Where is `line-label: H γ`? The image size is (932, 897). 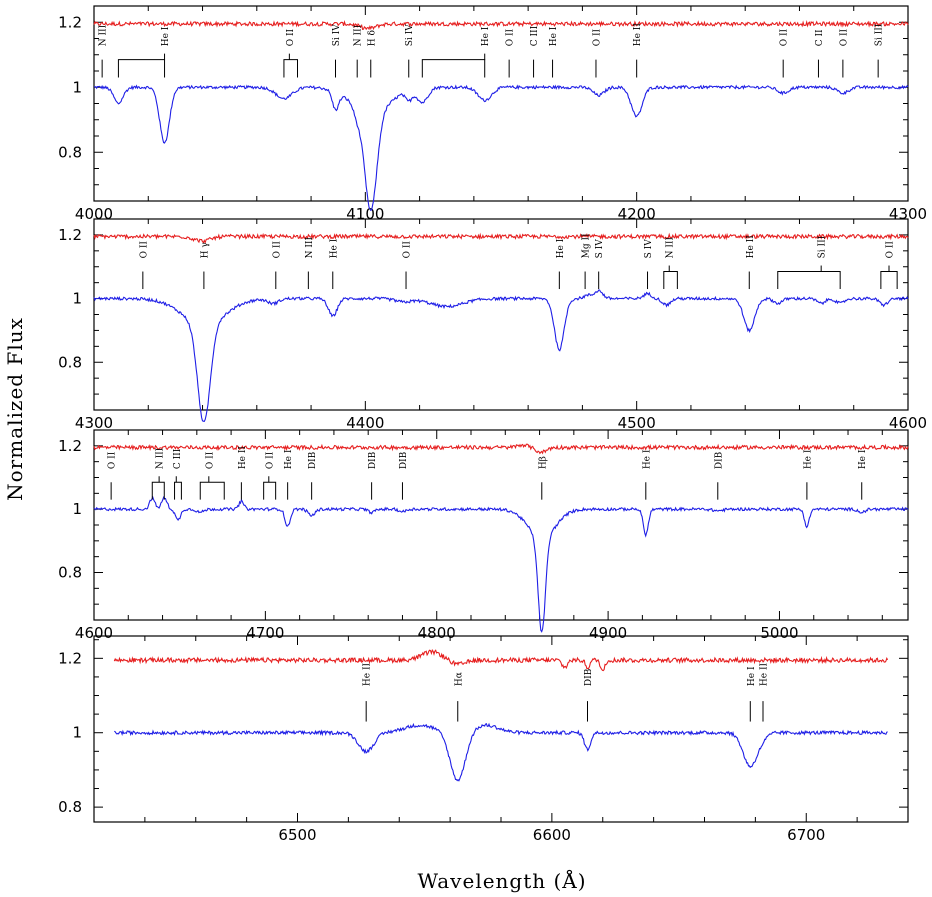
line-label: H γ is located at coordinates (205, 250).